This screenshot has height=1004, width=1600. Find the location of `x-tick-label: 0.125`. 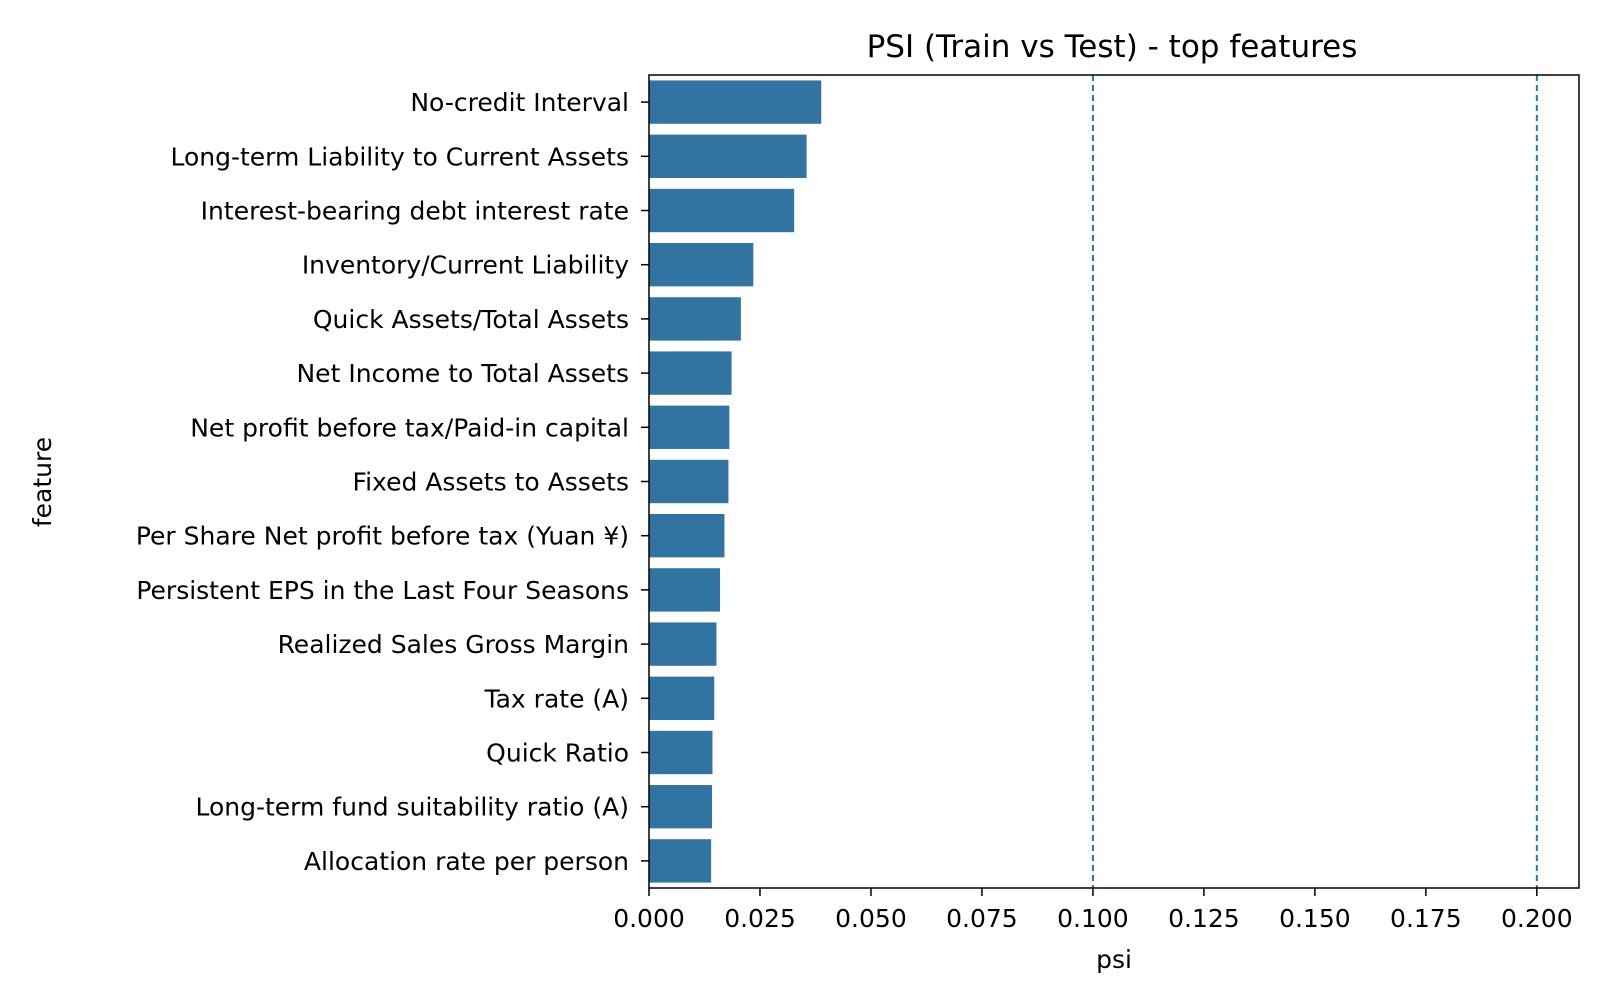

x-tick-label: 0.125 is located at coordinates (1204, 918).